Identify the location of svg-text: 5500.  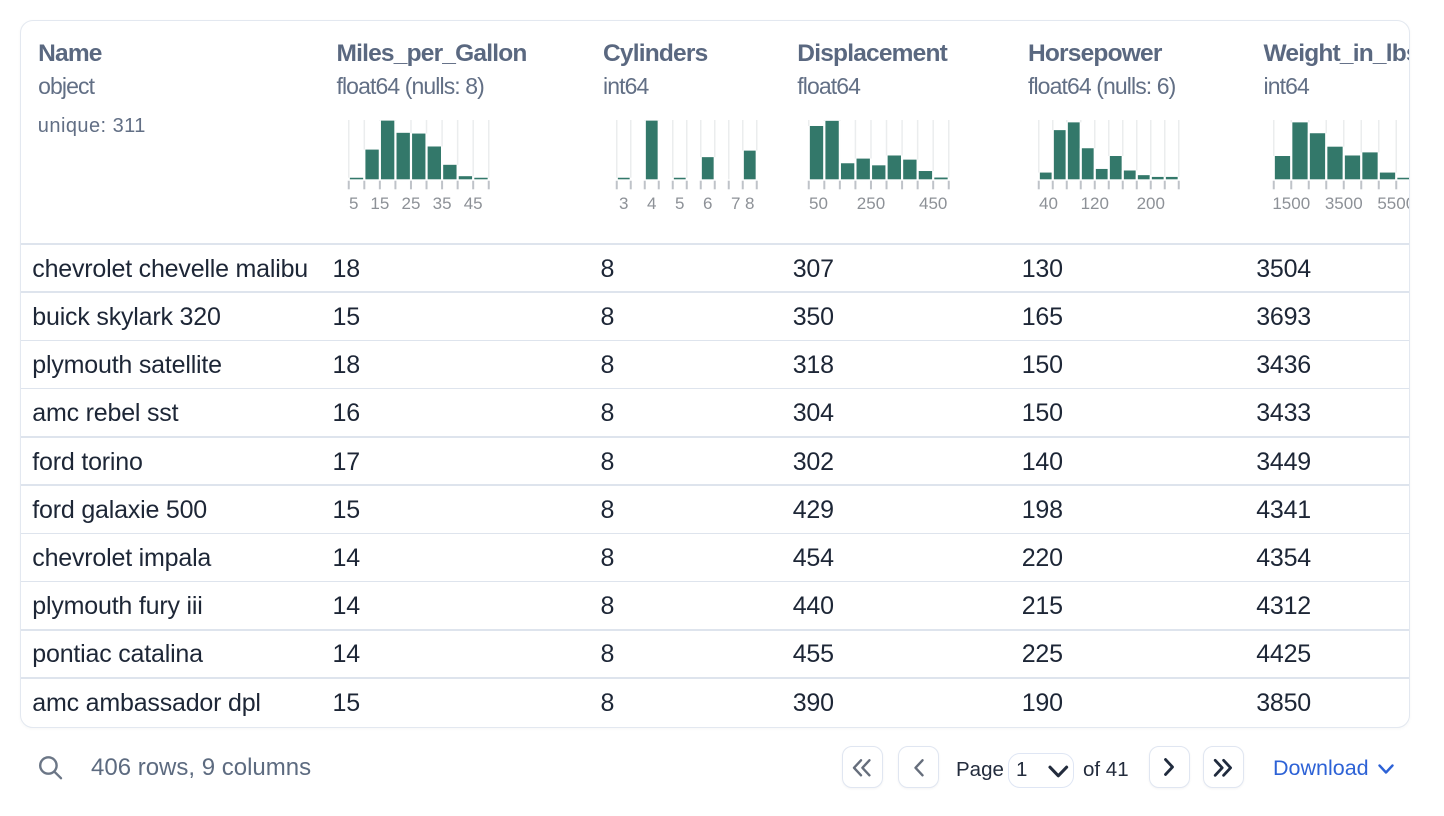
(1394, 203).